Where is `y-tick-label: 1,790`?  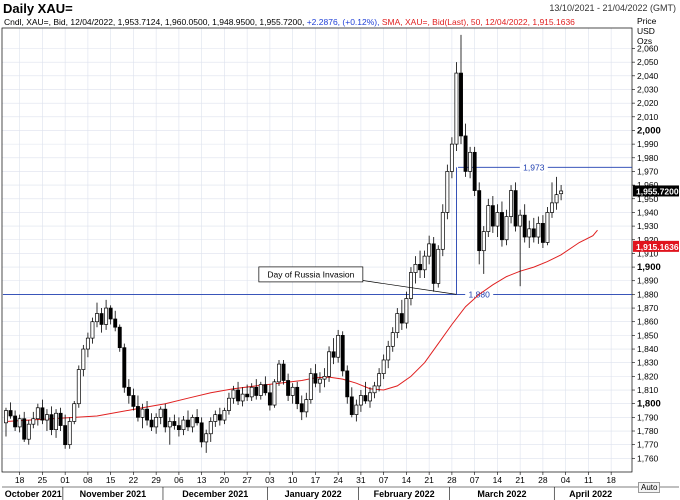 y-tick-label: 1,790 is located at coordinates (648, 417).